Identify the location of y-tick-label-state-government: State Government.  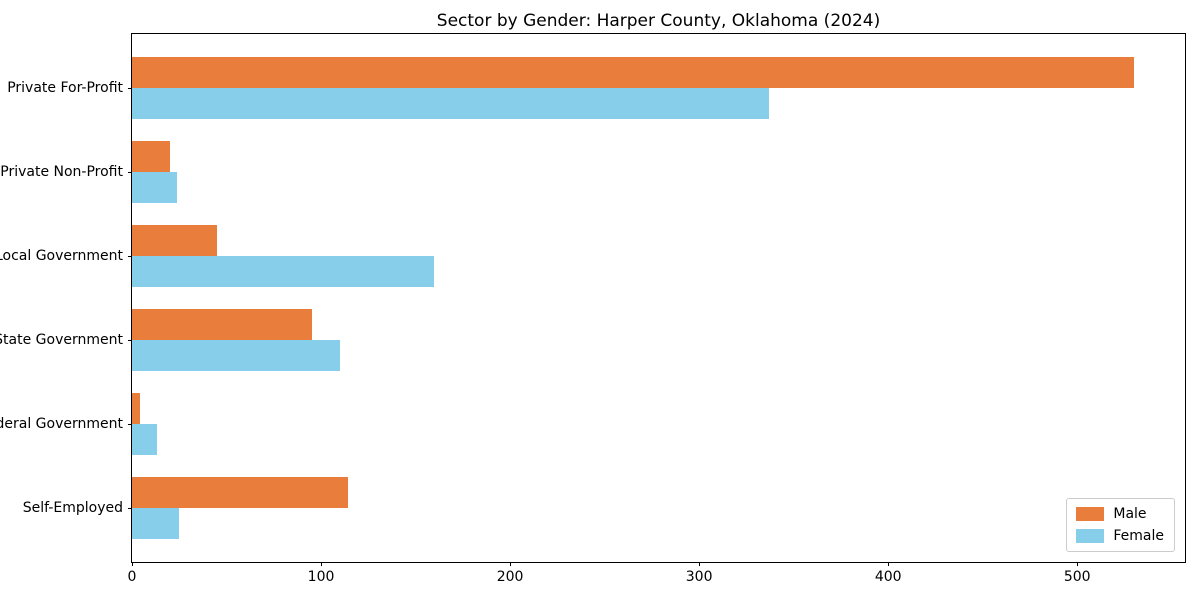
(61, 340).